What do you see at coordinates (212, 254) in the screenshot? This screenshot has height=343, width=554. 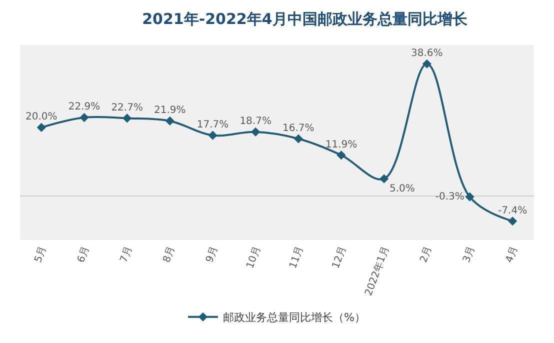 I see `x-tick-label: 9月` at bounding box center [212, 254].